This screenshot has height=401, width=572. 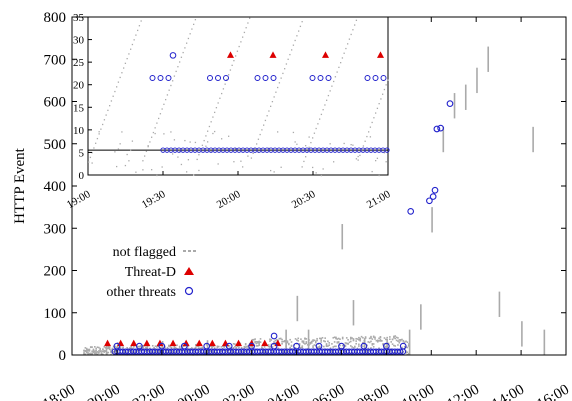 I want to click on inset-other-threat-point, so click(x=173, y=55).